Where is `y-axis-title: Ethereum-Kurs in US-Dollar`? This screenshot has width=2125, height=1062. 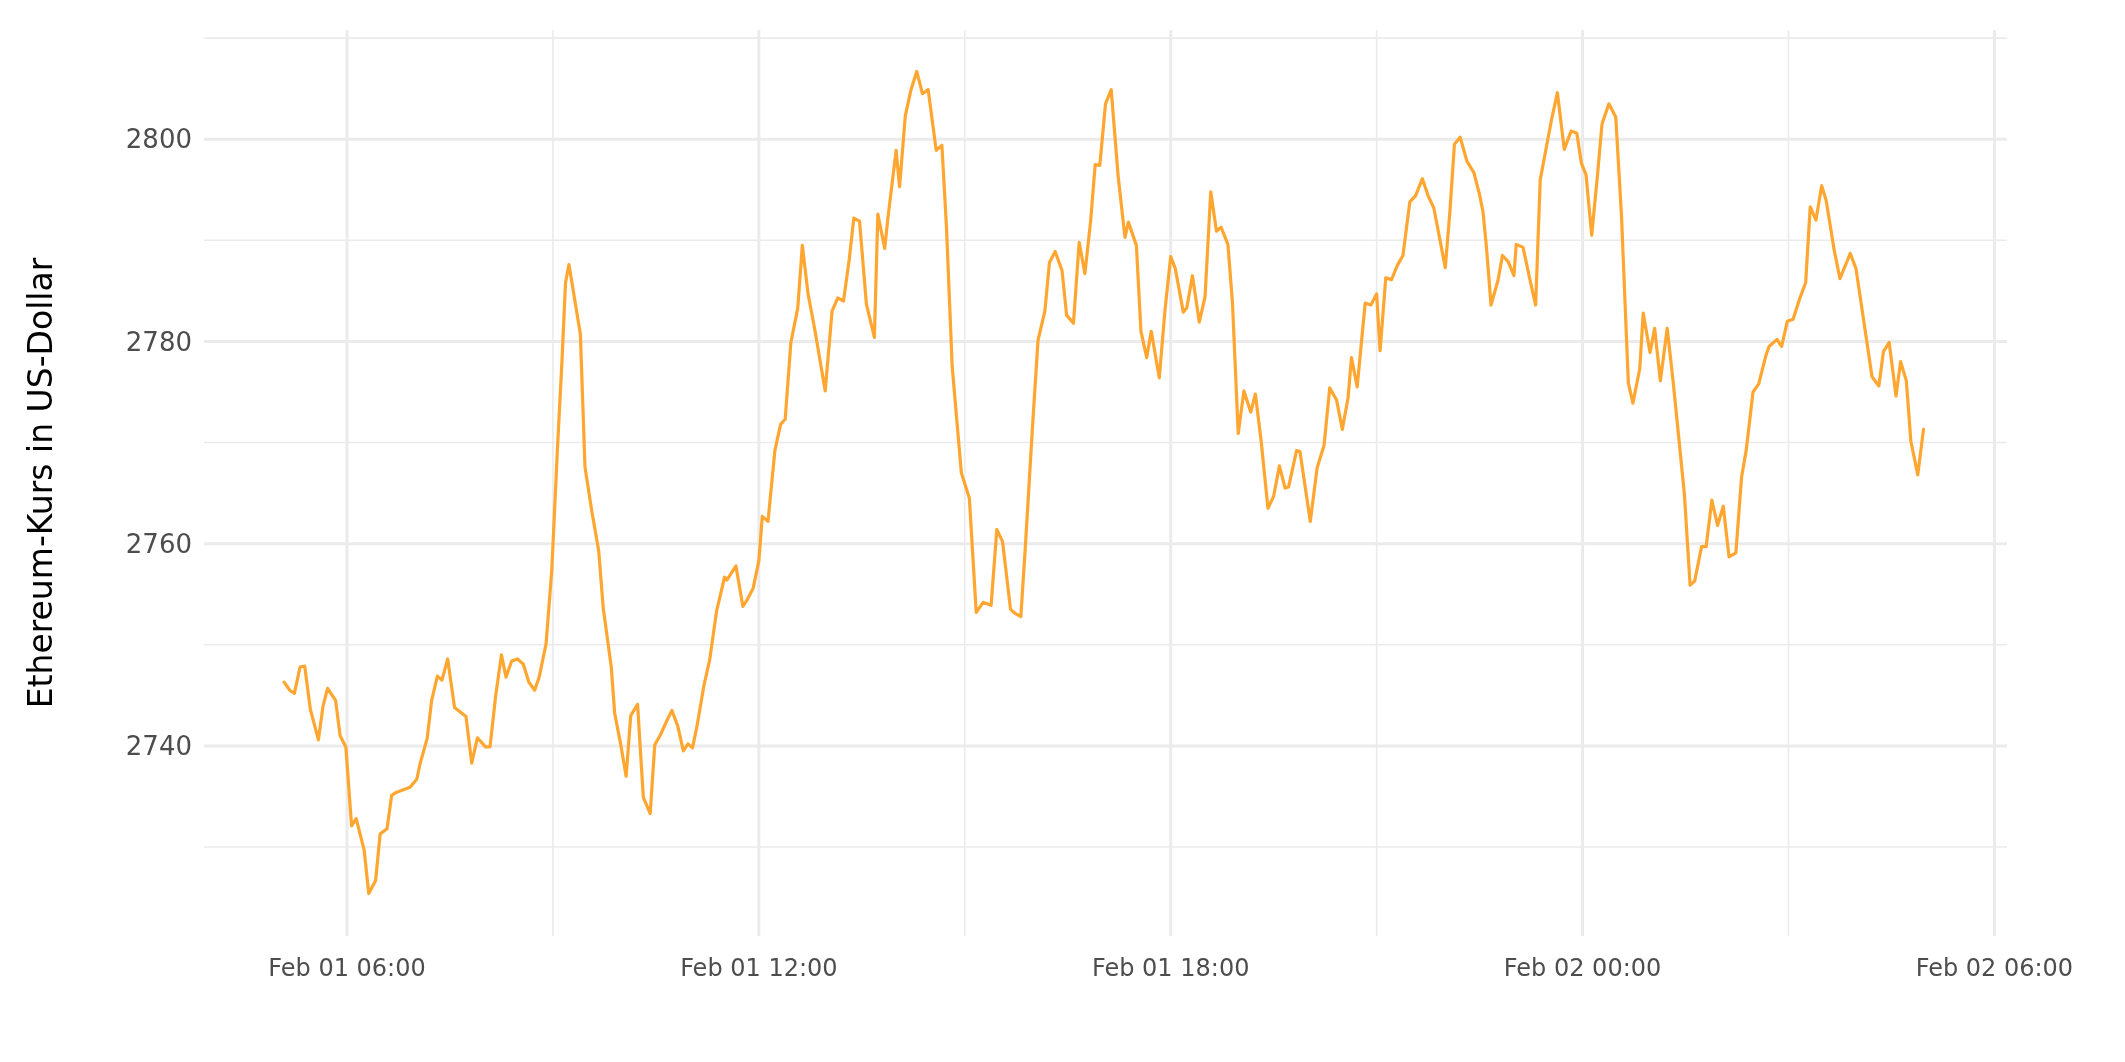
y-axis-title: Ethereum-Kurs in US-Dollar is located at coordinates (40, 483).